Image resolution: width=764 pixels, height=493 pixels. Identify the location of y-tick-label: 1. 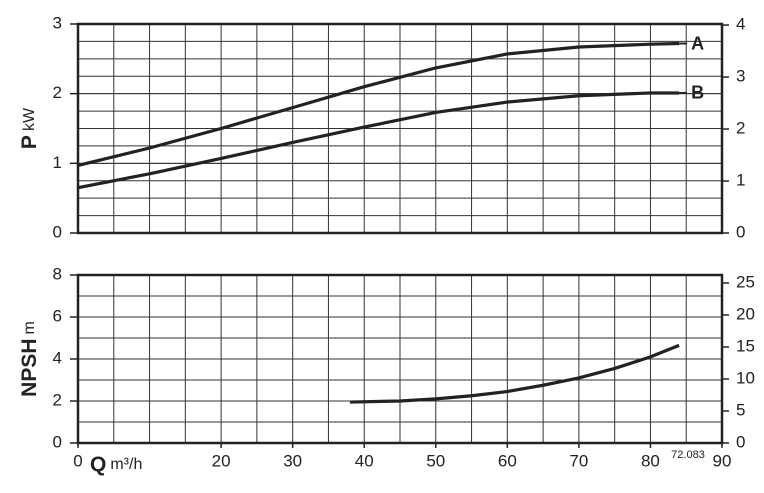
(57, 162).